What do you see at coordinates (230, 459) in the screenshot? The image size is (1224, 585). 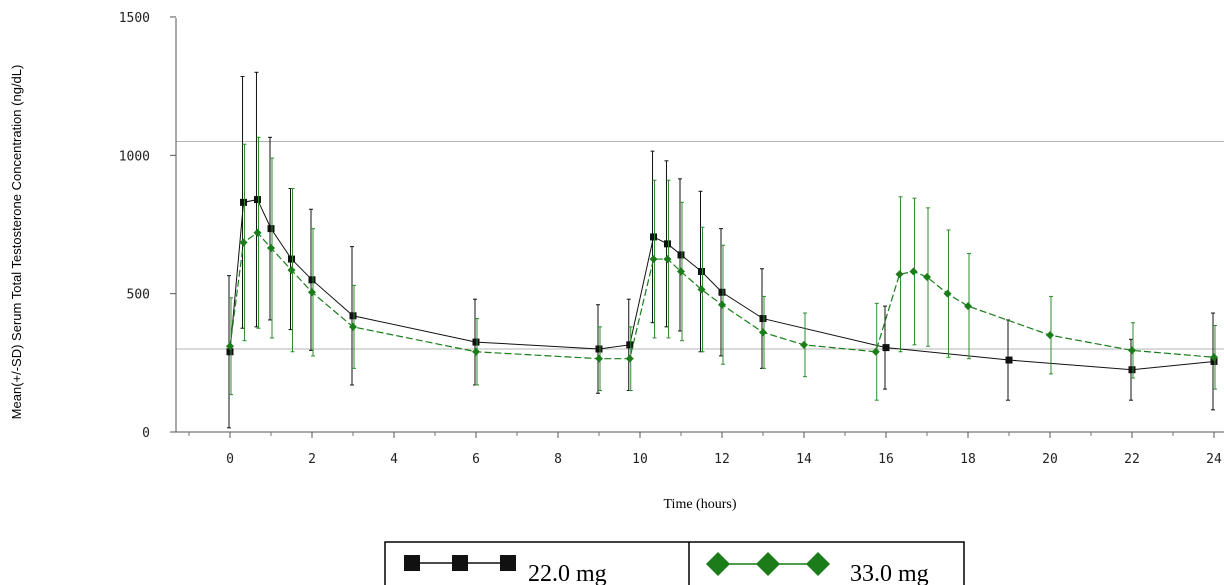 I see `x-tick-label: 0` at bounding box center [230, 459].